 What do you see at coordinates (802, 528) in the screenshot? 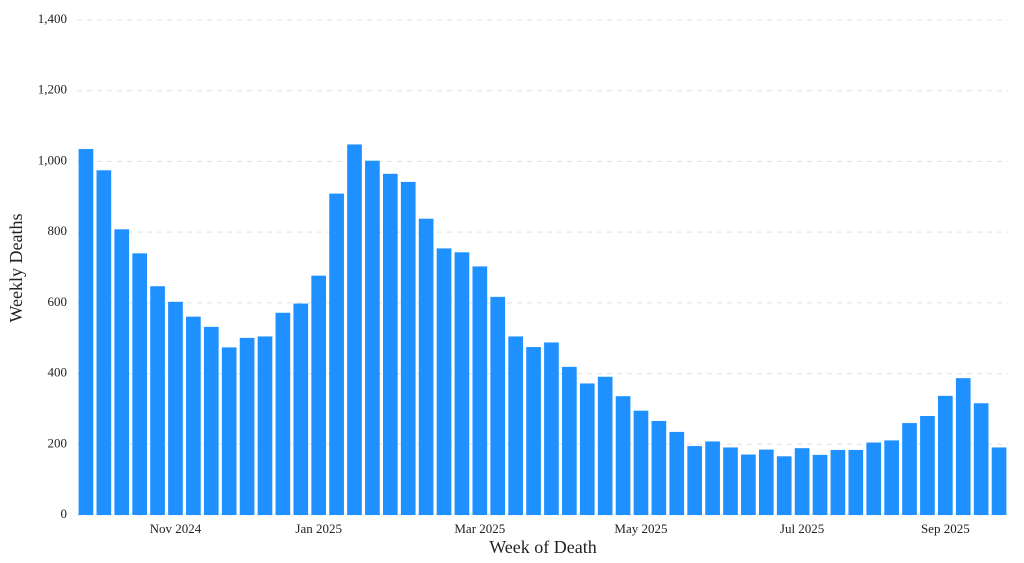
I see `x-tick-label: Jul 2025` at bounding box center [802, 528].